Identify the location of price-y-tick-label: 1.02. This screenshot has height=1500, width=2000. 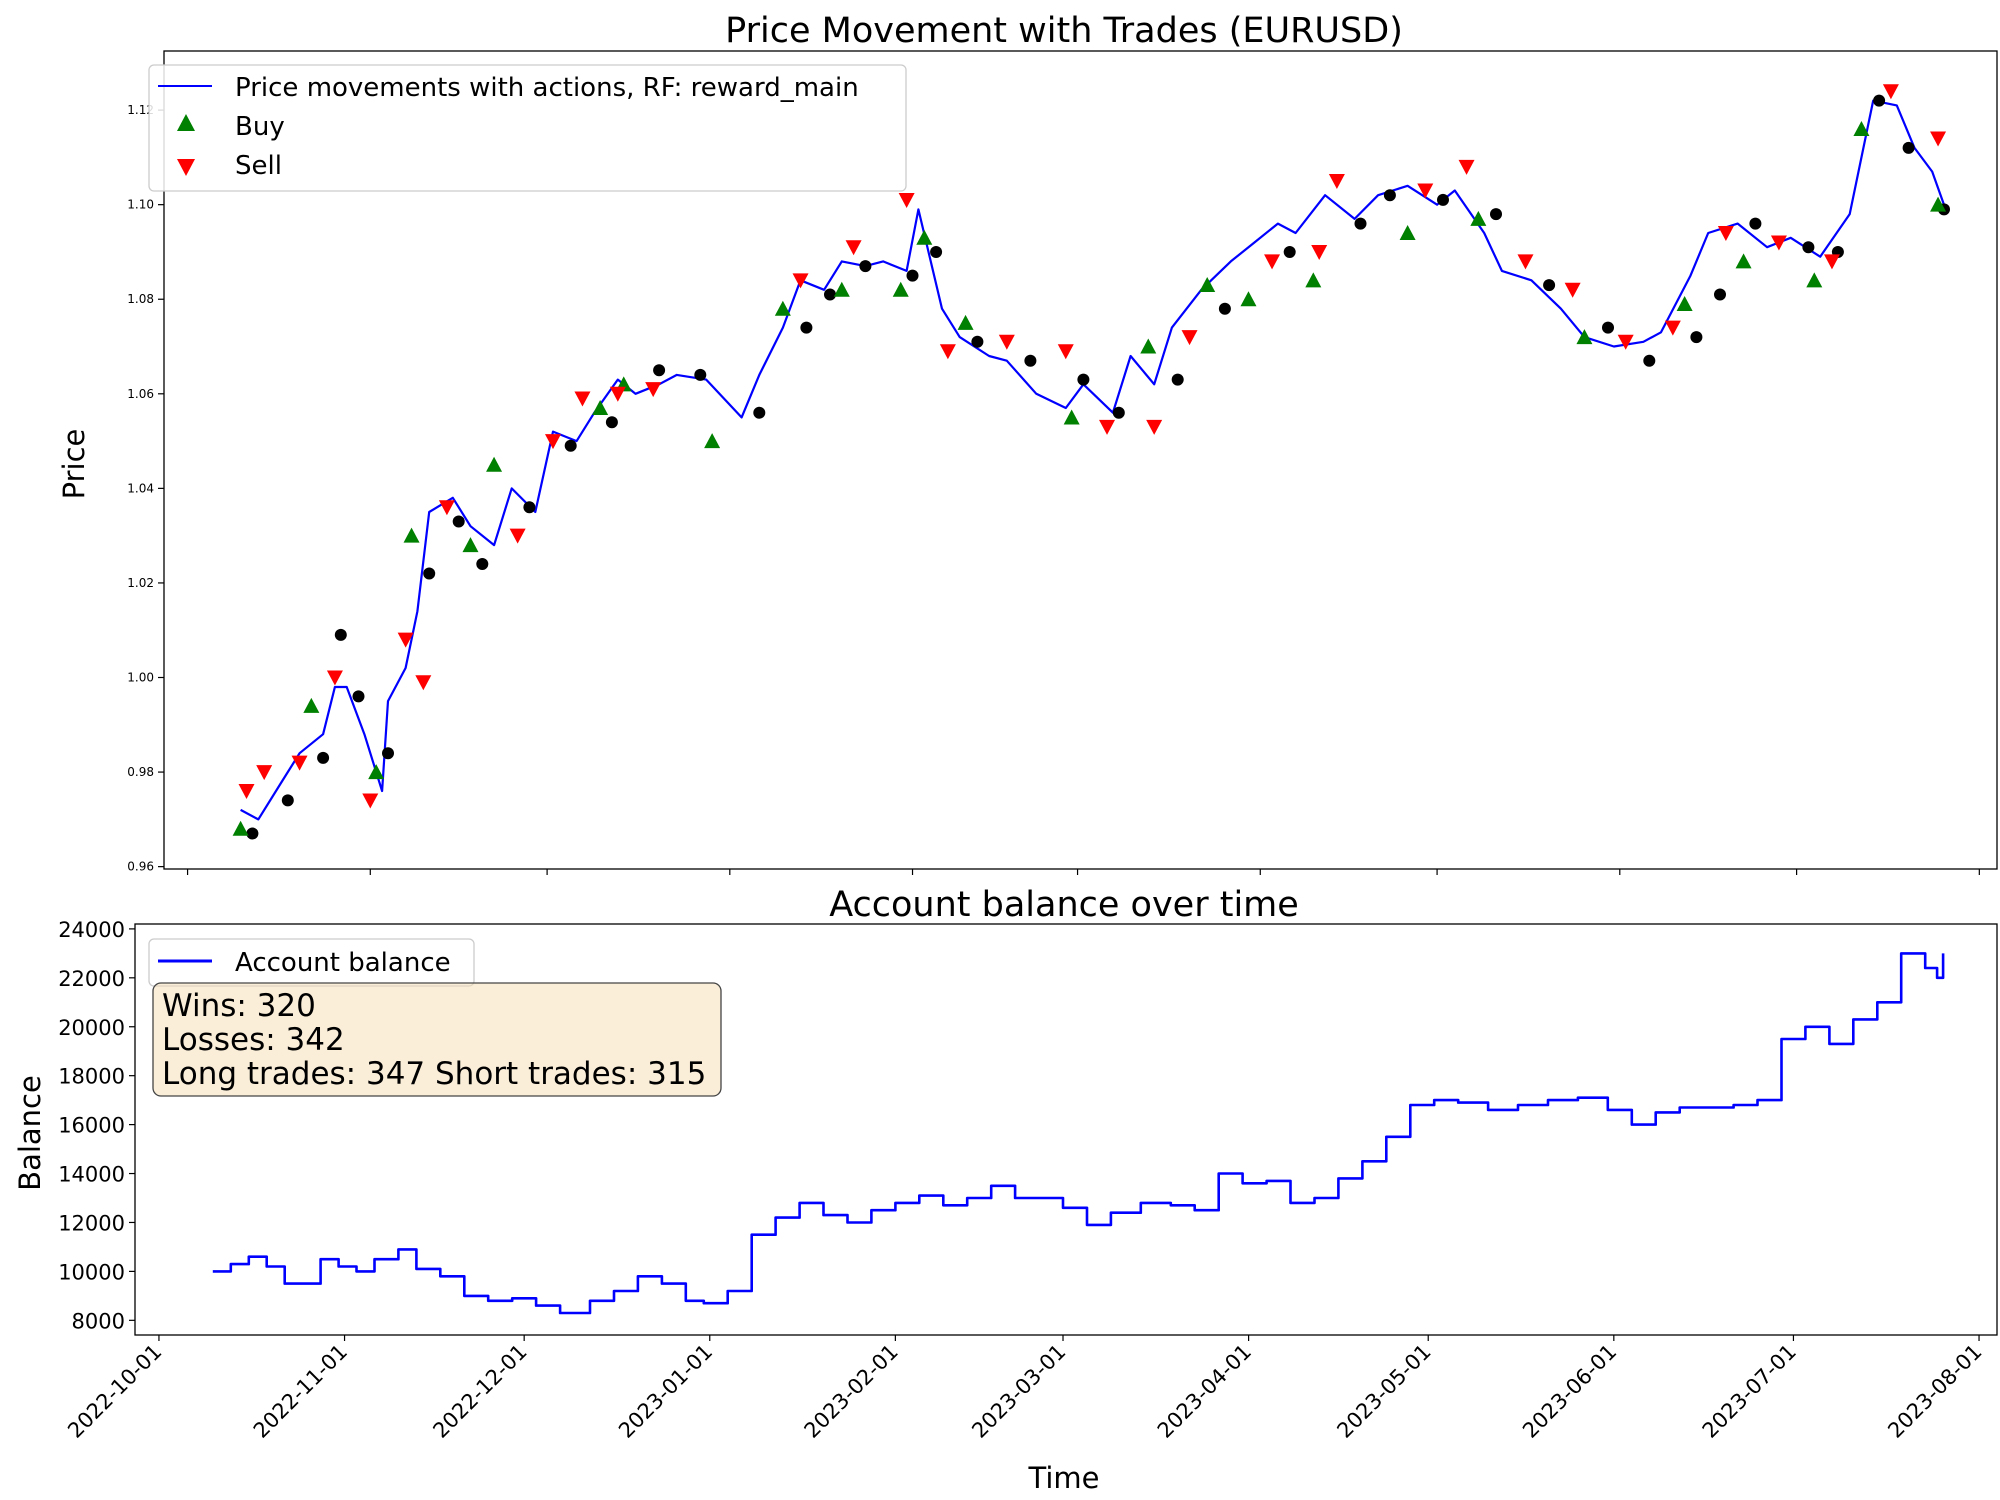
(140, 583).